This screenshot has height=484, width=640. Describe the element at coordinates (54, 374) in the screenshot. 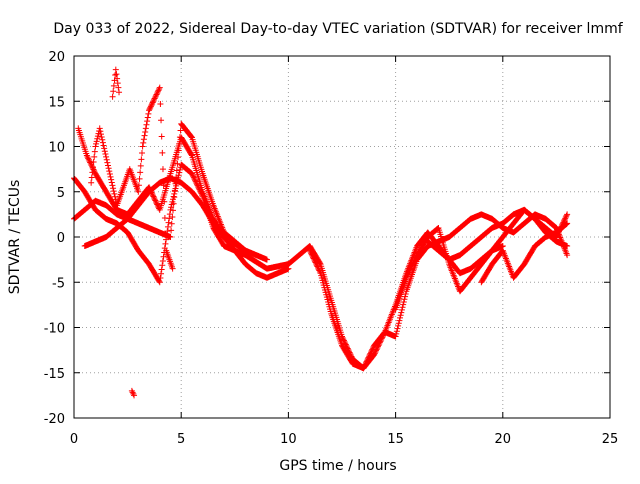

I see `y-tick-label: -15` at that location.